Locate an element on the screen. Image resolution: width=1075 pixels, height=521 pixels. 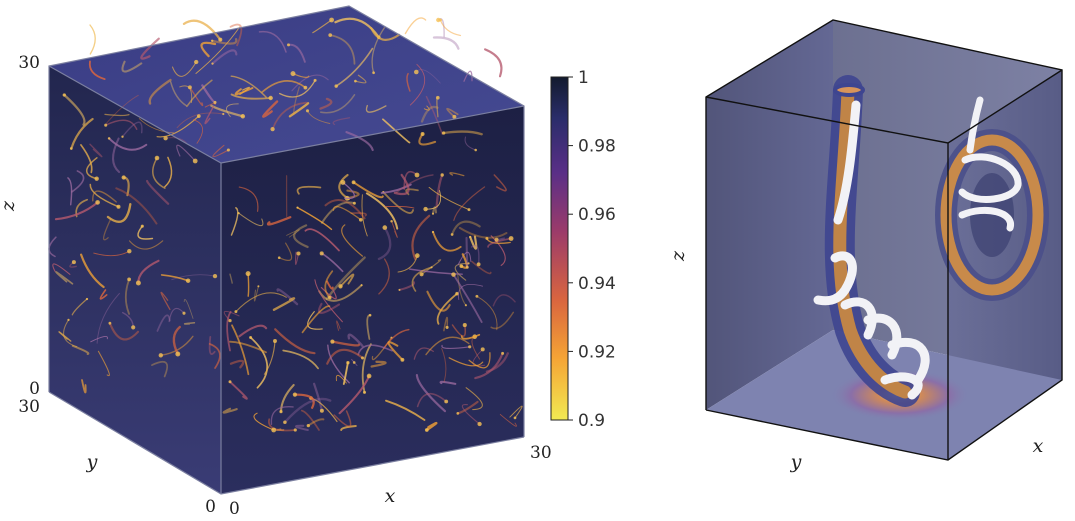
y-tick-bottom: 0 is located at coordinates (210, 507).